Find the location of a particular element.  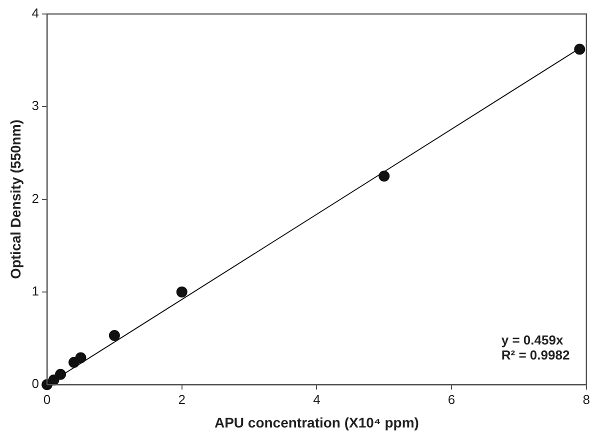

y-tick-label: 1 is located at coordinates (36, 291).